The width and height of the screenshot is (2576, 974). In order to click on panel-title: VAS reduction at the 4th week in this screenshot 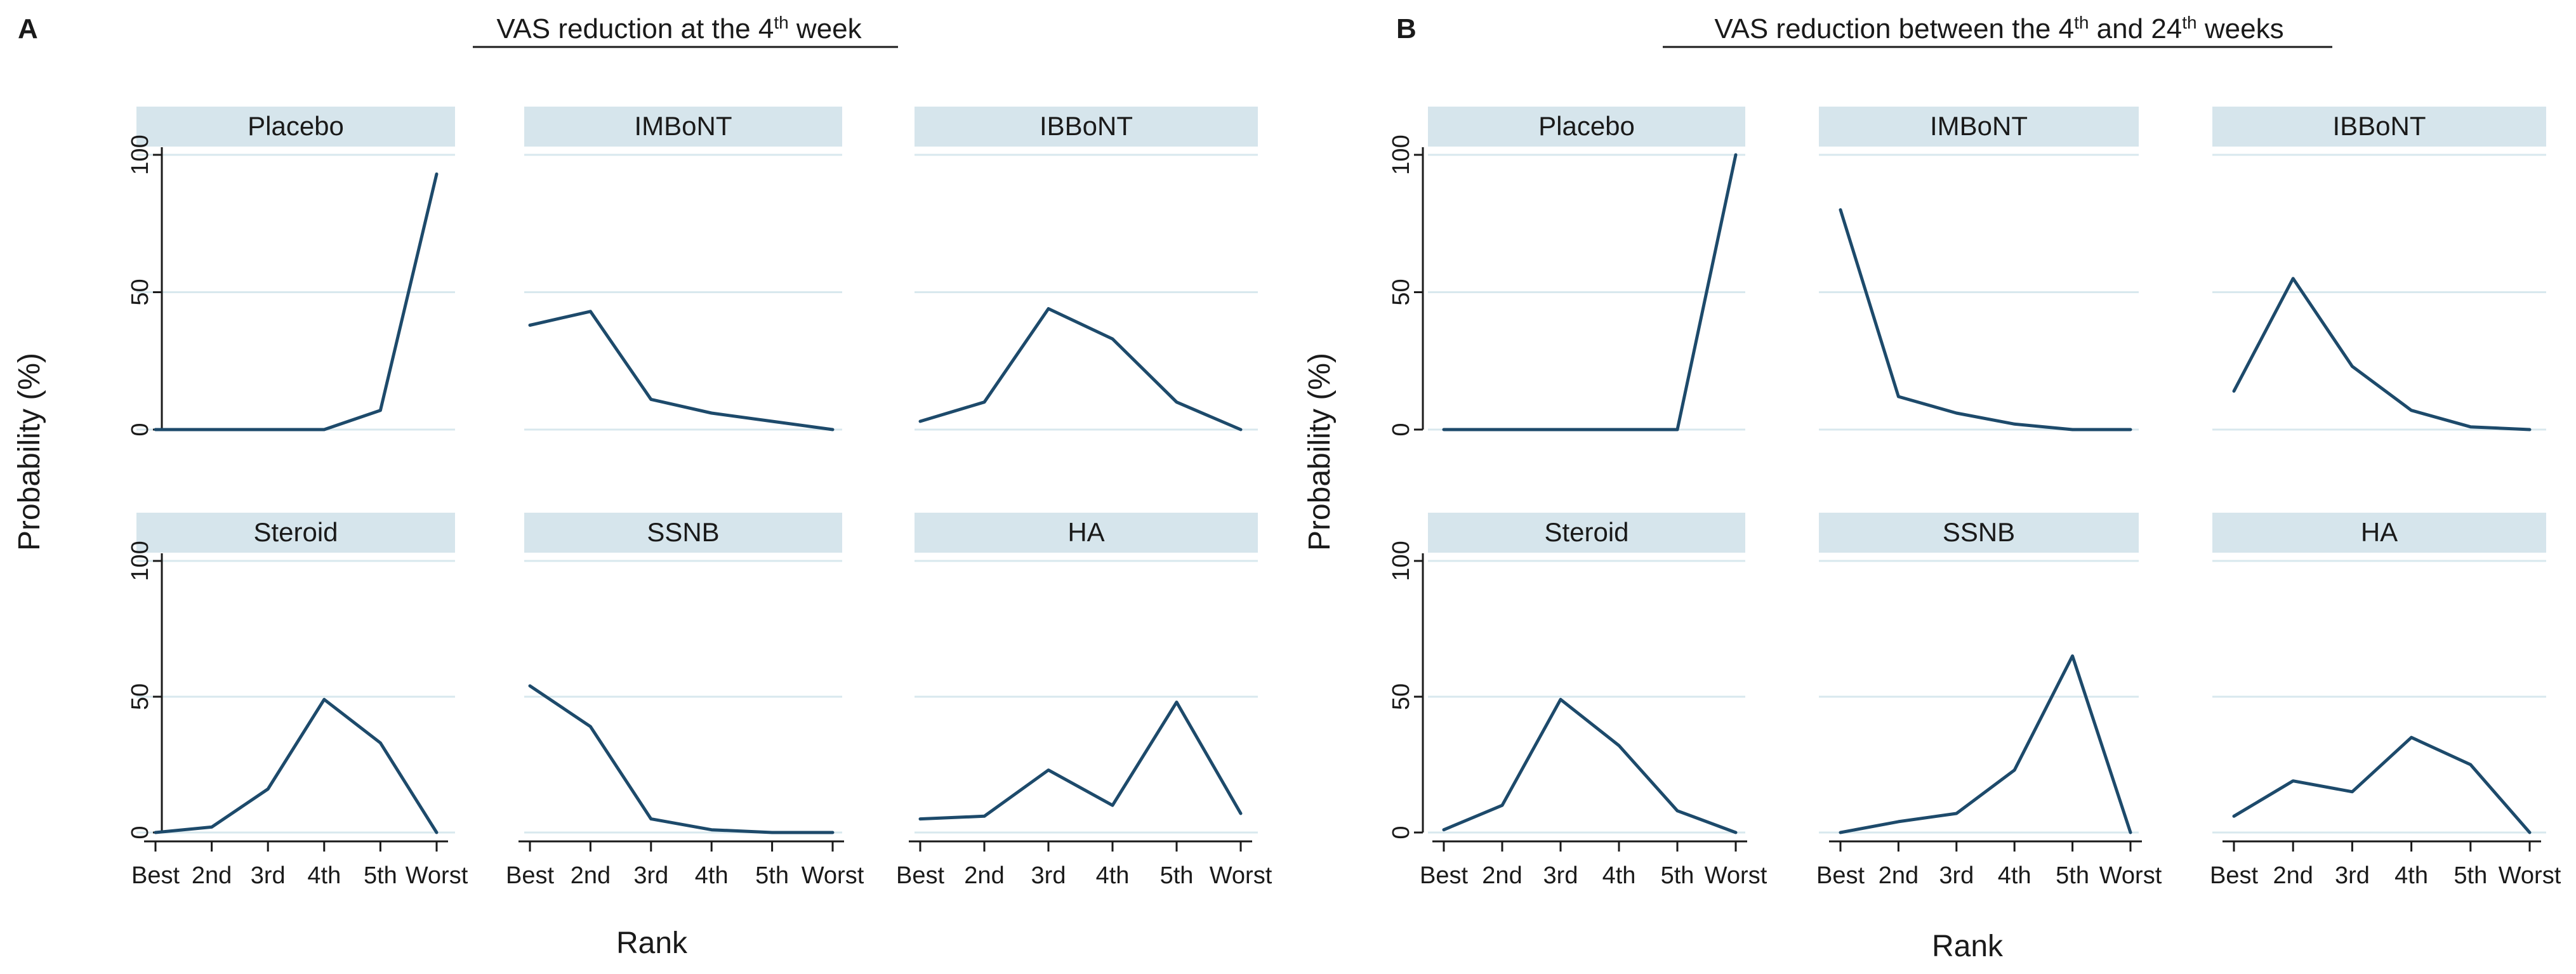, I will do `click(679, 29)`.